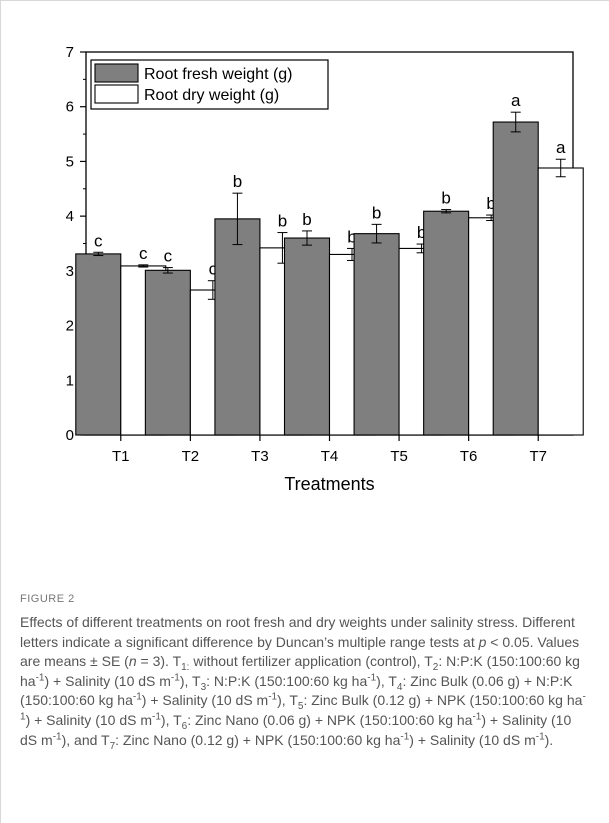 Image resolution: width=609 pixels, height=823 pixels. I want to click on frame-left-border, so click(0, 411).